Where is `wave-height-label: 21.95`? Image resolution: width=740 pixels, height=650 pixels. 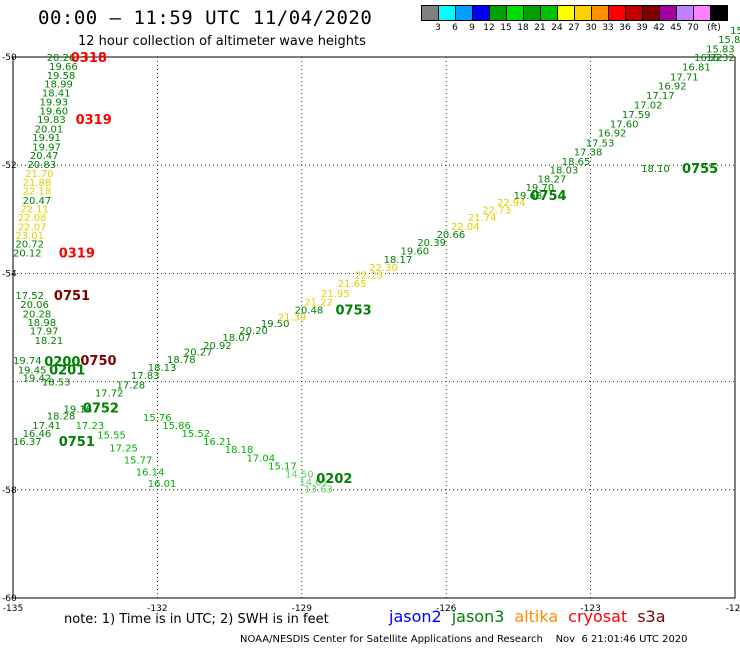 wave-height-label: 21.95 is located at coordinates (335, 294).